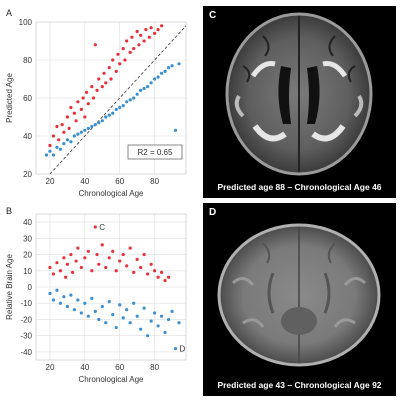 The width and height of the screenshot is (400, 400). Describe the element at coordinates (299, 295) in the screenshot. I see `brain-scan-d` at that location.